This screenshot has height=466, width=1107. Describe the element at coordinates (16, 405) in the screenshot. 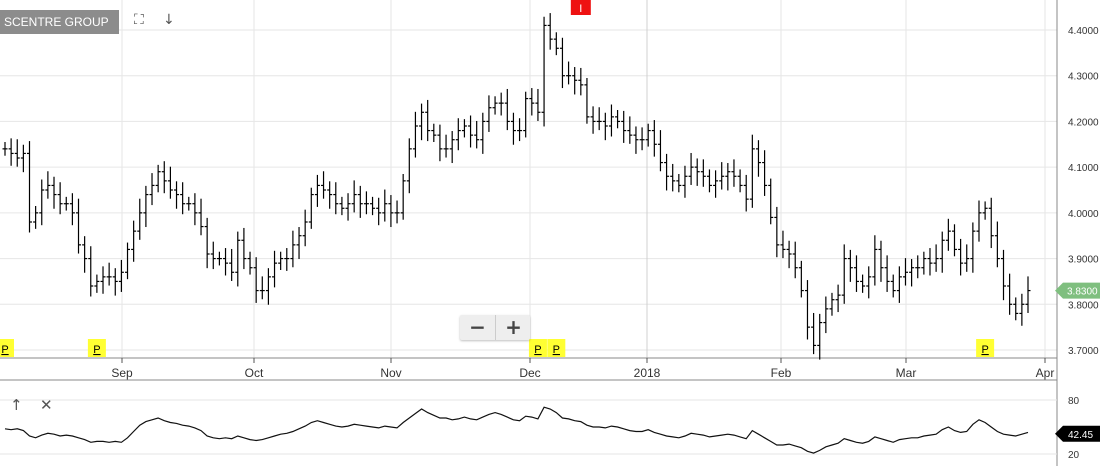

I see `expand-up-icon: ↑` at that location.